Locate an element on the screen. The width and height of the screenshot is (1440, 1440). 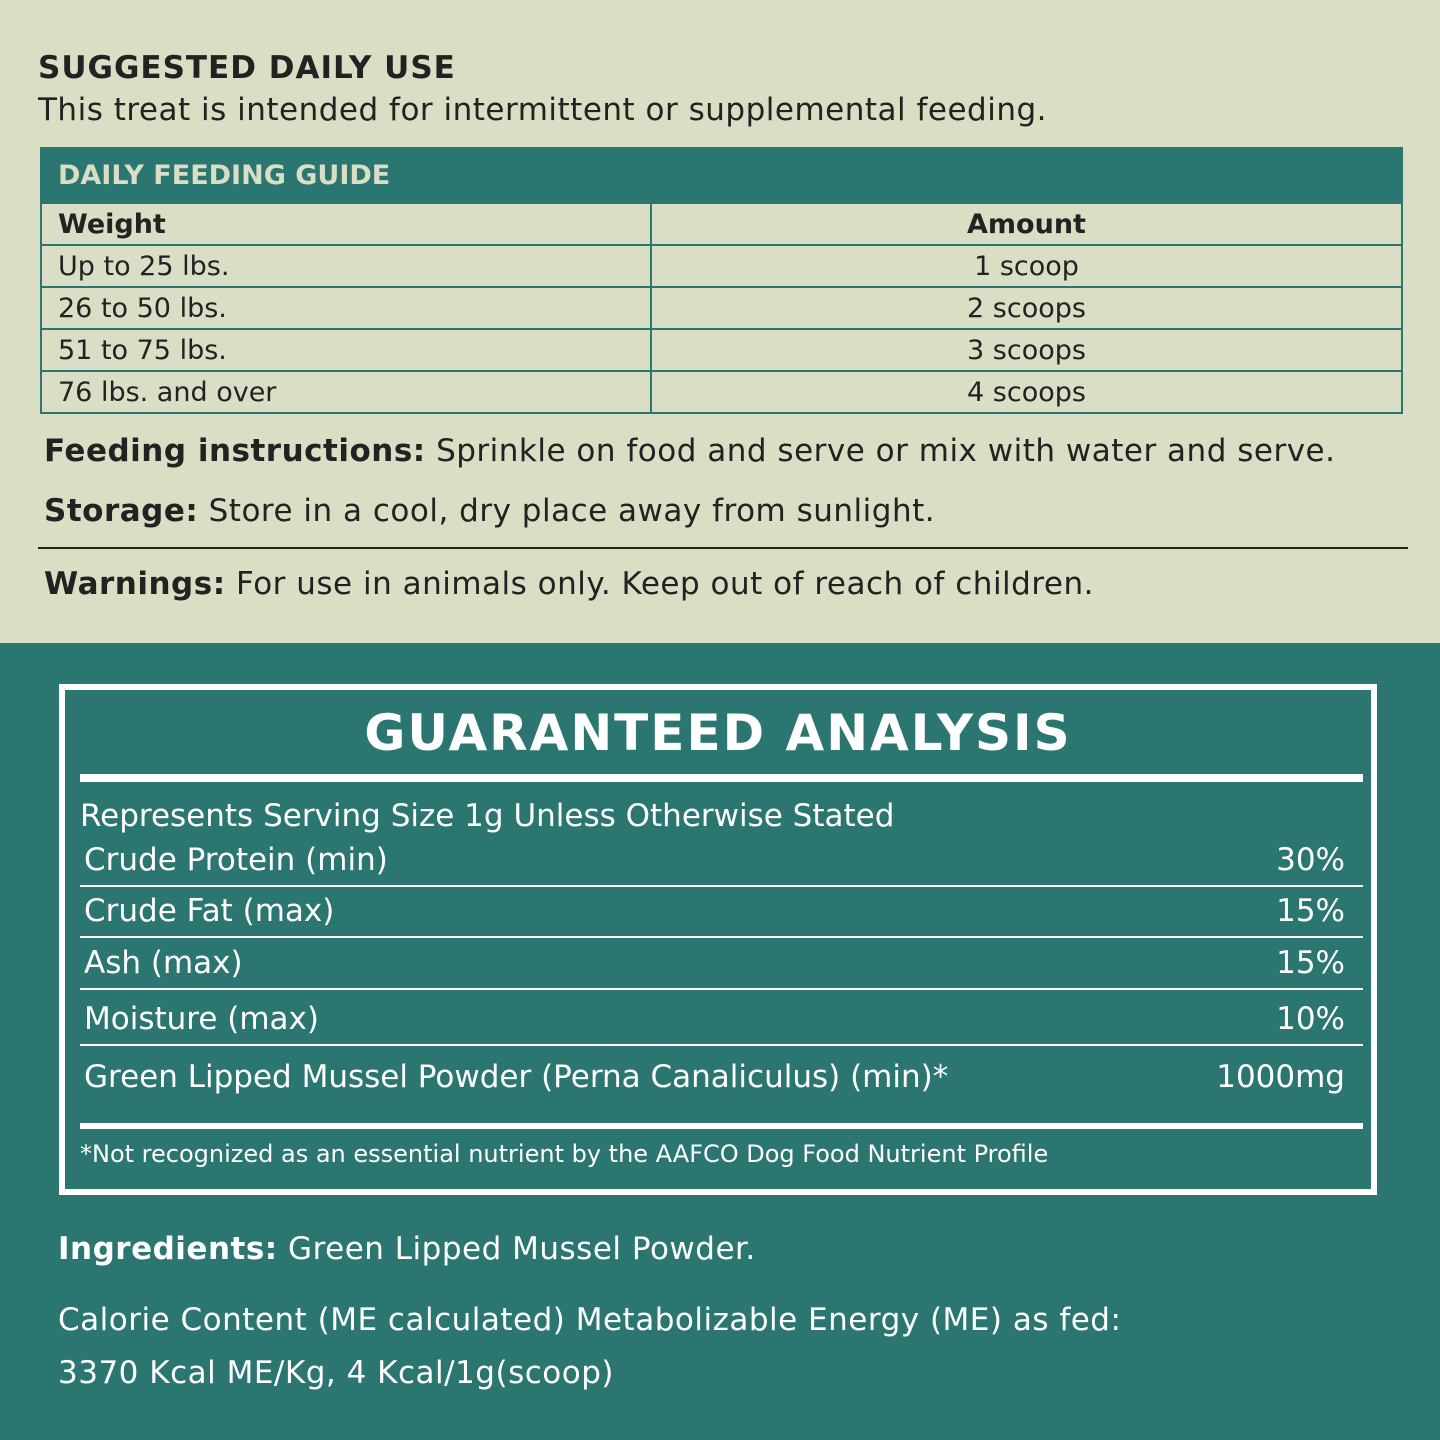
cell: 3 scoops is located at coordinates (1026, 350).